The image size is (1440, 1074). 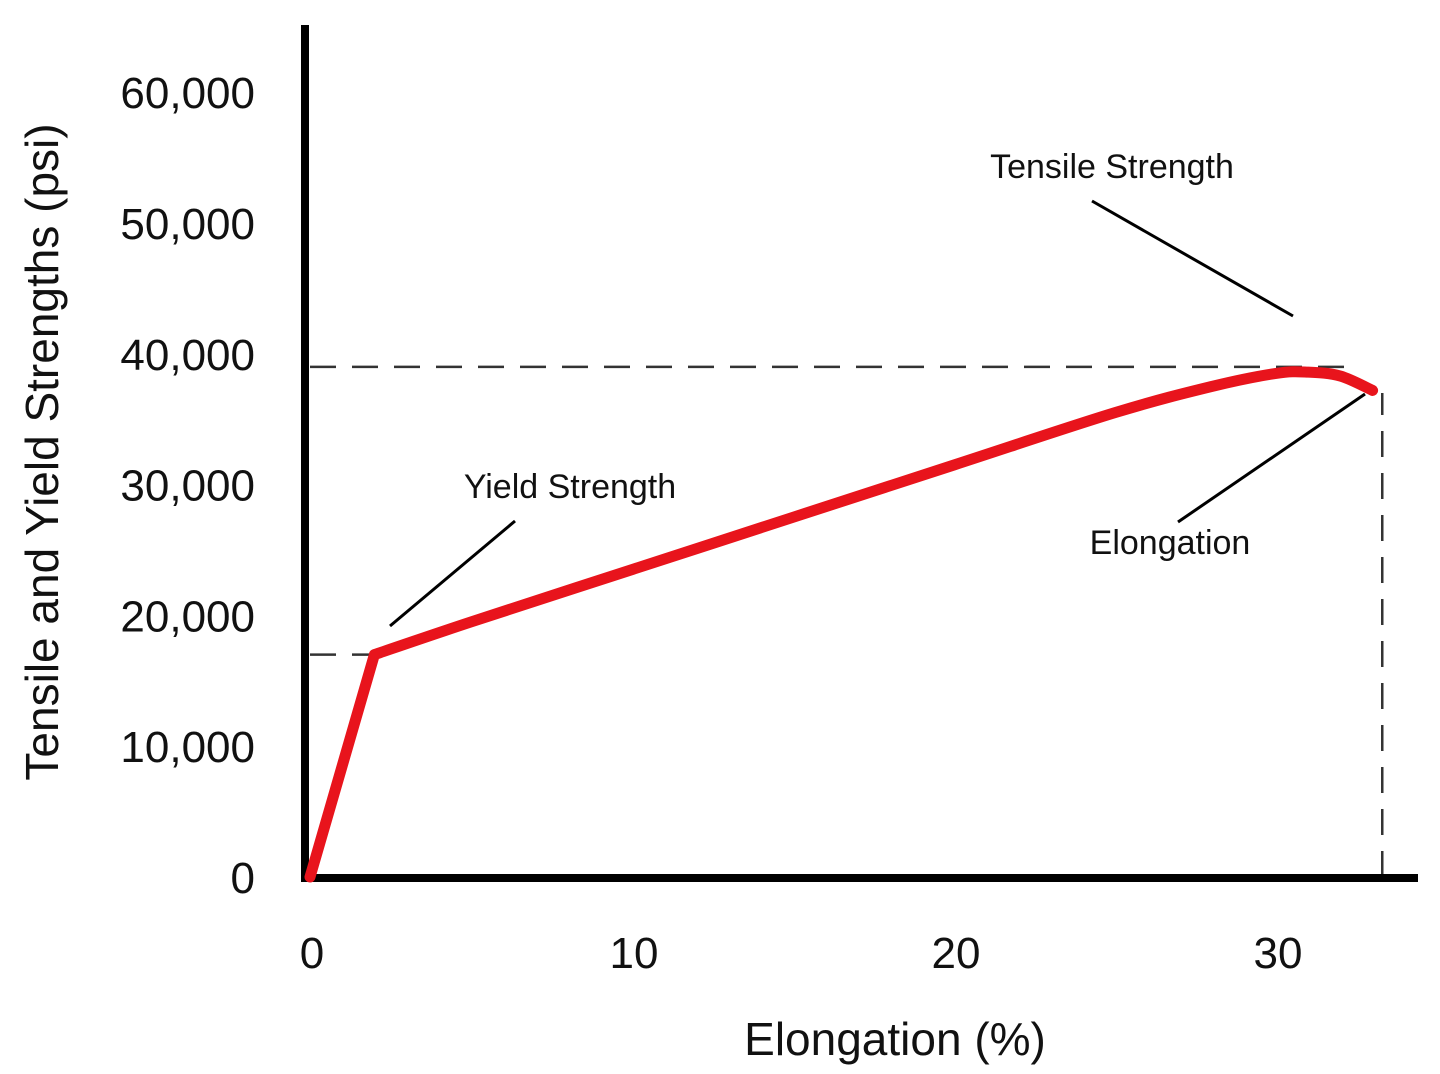 What do you see at coordinates (187, 747) in the screenshot?
I see `y-tick-label: 10,000` at bounding box center [187, 747].